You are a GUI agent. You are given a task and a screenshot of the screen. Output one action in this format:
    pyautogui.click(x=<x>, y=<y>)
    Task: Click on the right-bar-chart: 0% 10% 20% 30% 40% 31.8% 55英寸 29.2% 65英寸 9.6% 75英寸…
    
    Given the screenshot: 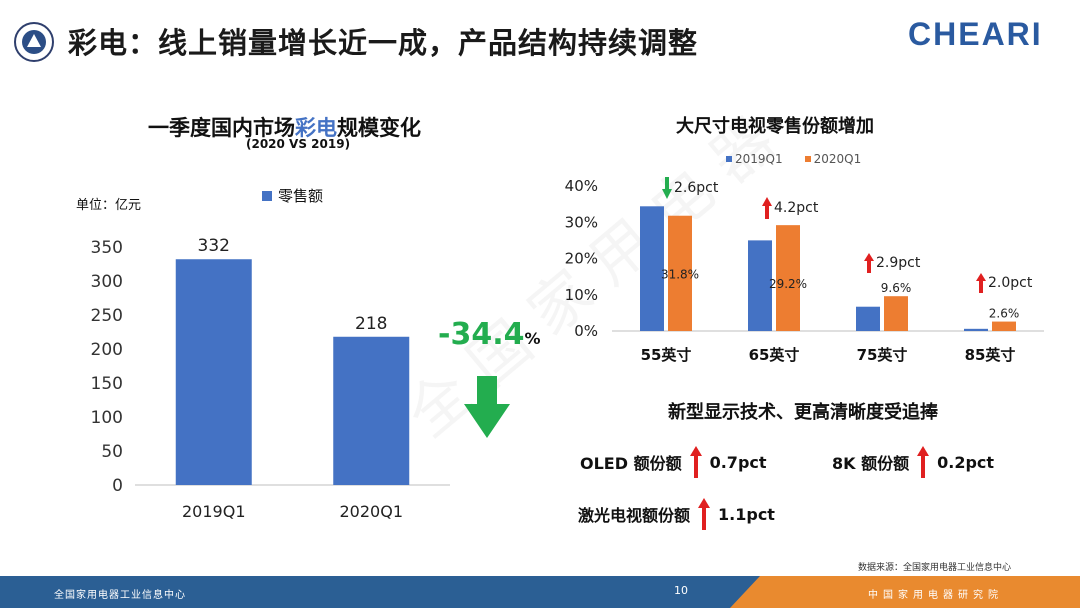 What is the action you would take?
    pyautogui.click(x=804, y=270)
    